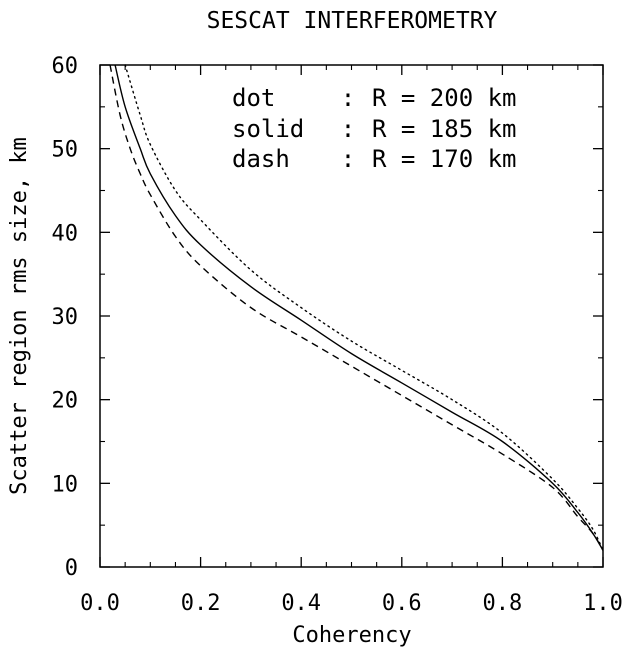 This screenshot has width=630, height=653. I want to click on y-tick-label: 40, so click(65, 233).